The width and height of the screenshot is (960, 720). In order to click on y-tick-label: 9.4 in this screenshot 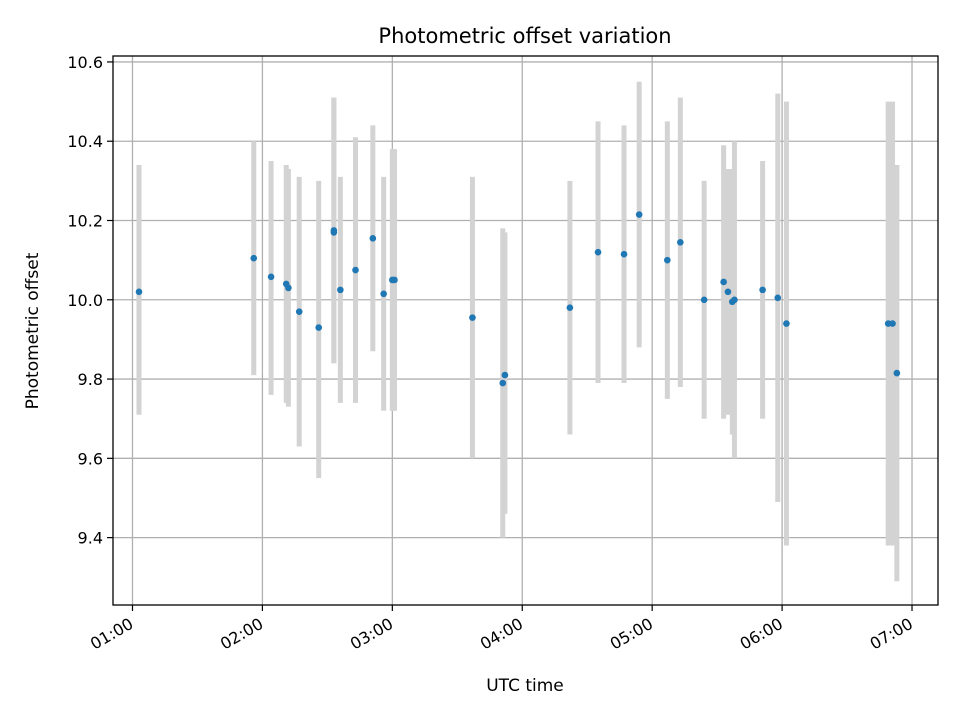, I will do `click(90, 538)`.